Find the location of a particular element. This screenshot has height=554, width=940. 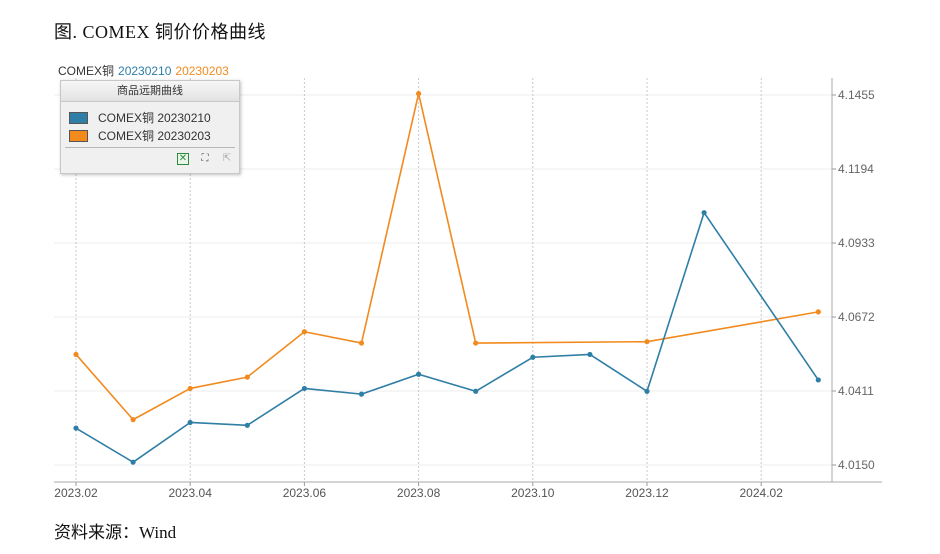

export-excel-icon: ✕ is located at coordinates (183, 159).